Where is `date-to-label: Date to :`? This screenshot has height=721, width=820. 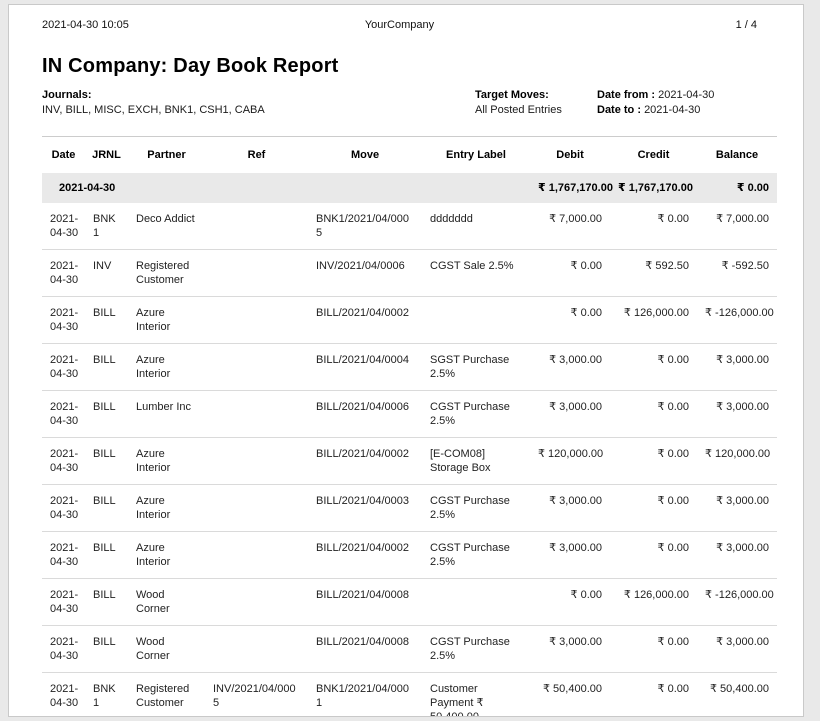 date-to-label: Date to : is located at coordinates (619, 110).